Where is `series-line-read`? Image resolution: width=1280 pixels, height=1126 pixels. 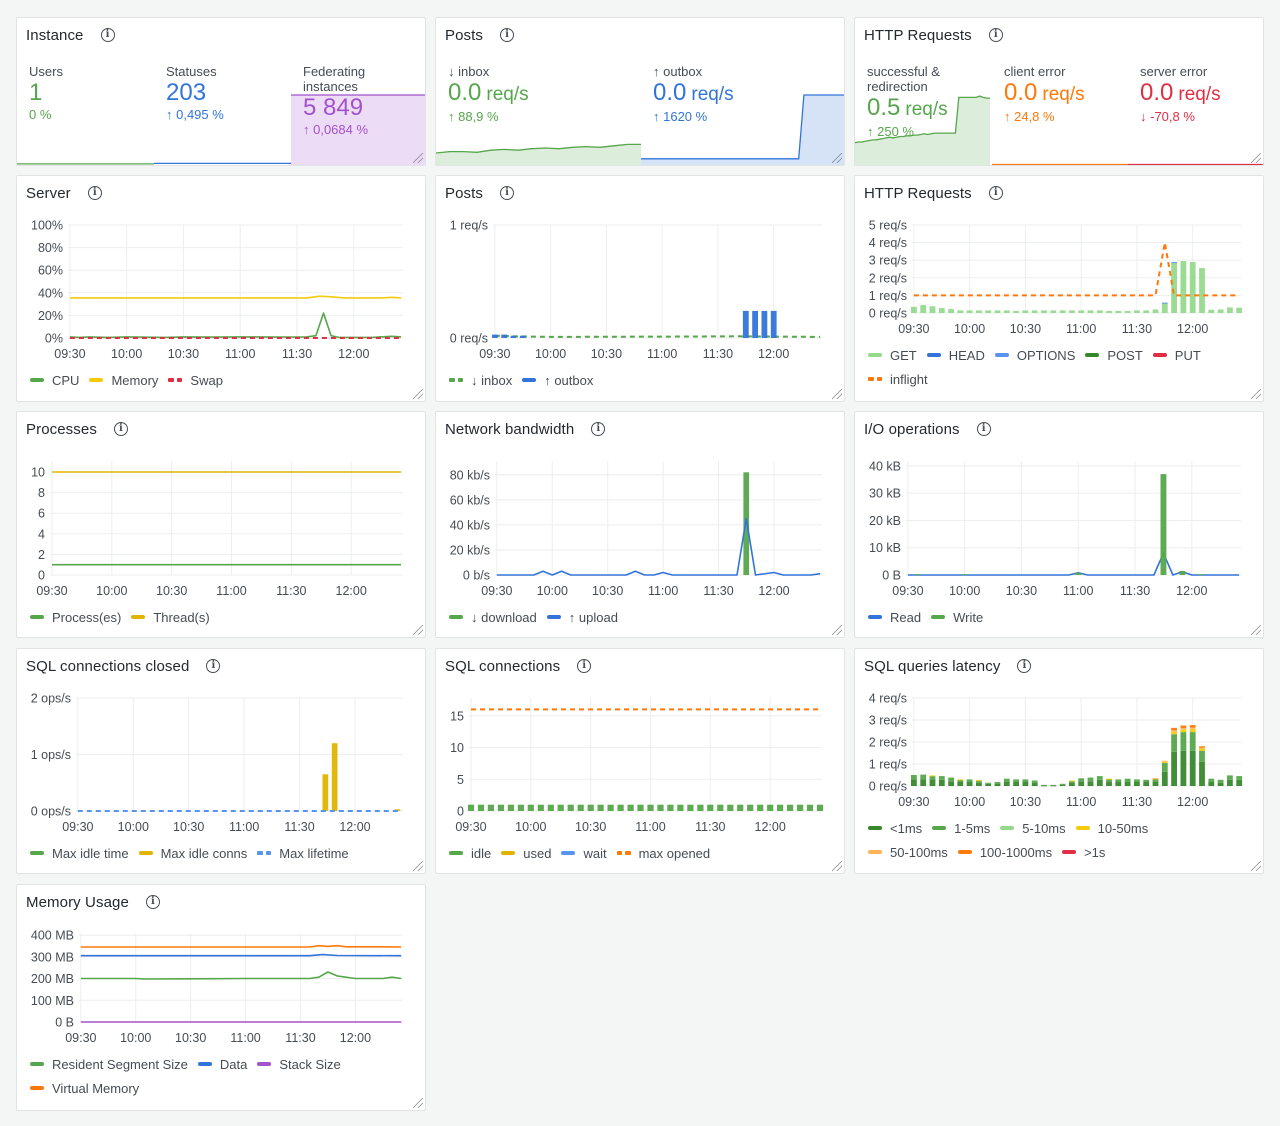 series-line-read is located at coordinates (1073, 564).